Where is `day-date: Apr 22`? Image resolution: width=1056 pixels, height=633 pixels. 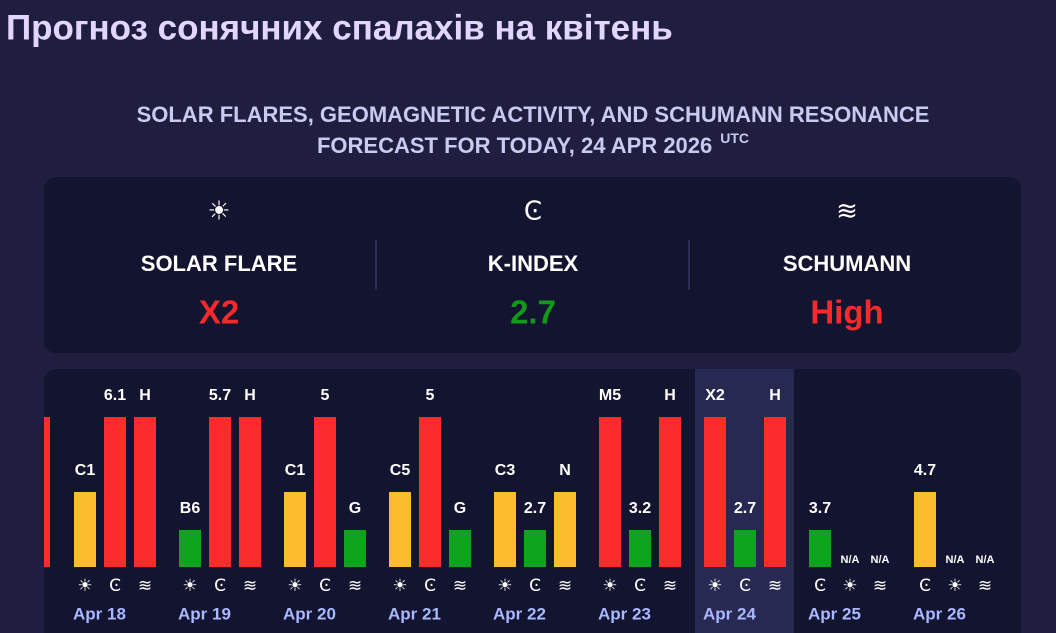
day-date: Apr 22 is located at coordinates (519, 613).